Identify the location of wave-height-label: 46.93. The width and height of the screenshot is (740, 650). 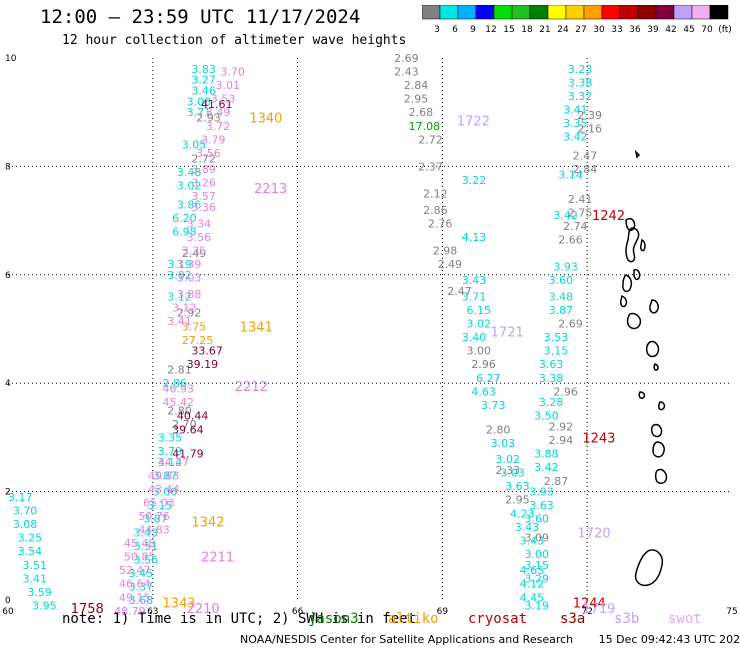
(178, 389).